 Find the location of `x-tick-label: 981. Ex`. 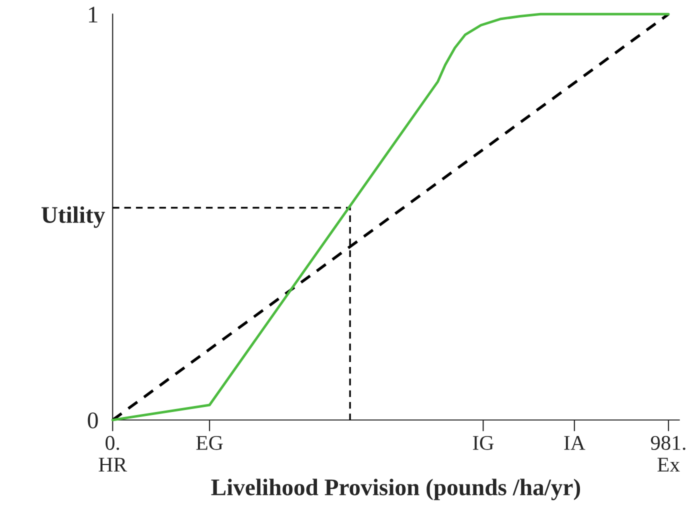

x-tick-label: 981. Ex is located at coordinates (668, 454).